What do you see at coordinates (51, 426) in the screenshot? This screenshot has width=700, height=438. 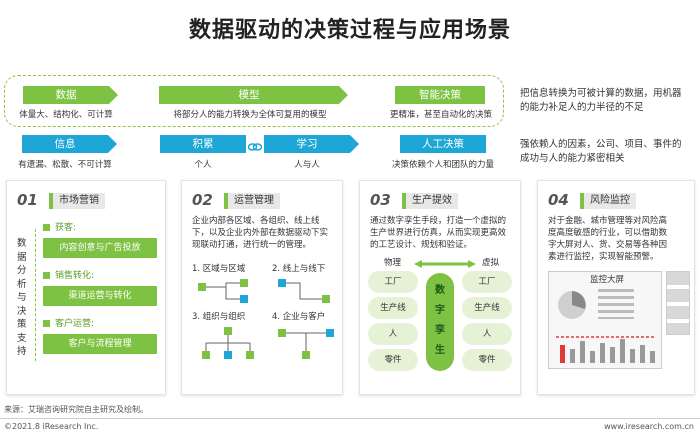 I see `copyright: ©2021.8 iResearch Inc.` at bounding box center [51, 426].